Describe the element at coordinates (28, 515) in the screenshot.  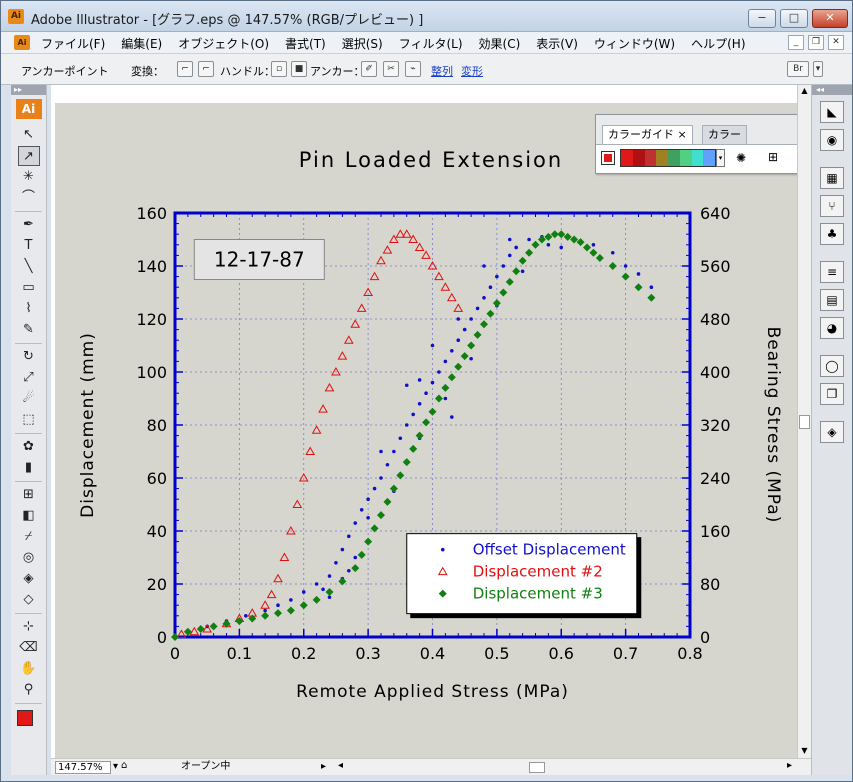
I see `gradient-tool-icon: ◧` at that location.